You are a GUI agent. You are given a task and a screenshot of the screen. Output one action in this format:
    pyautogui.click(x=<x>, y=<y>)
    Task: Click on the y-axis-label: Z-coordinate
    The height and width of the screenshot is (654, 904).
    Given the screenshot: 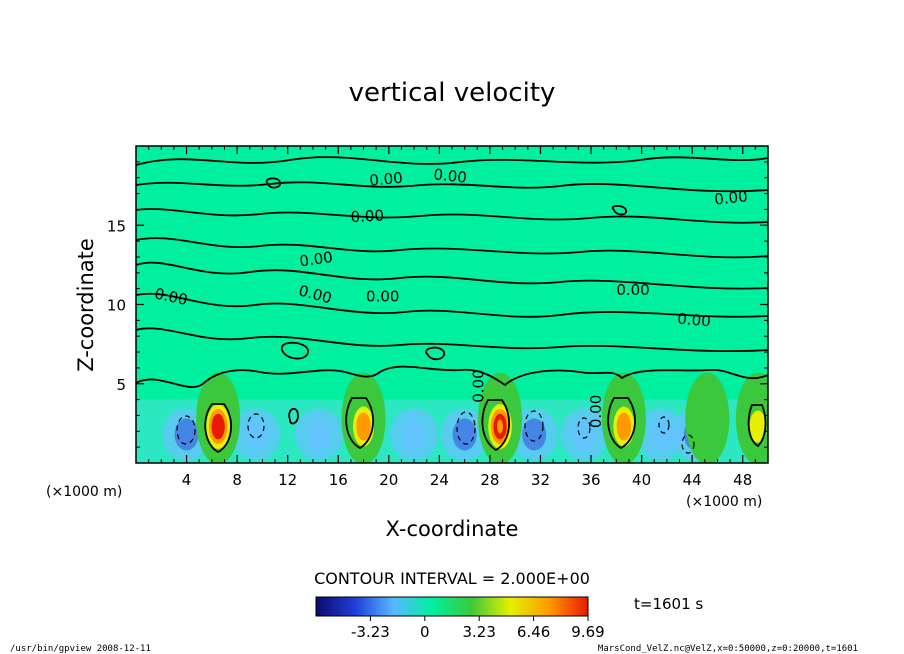 What is the action you would take?
    pyautogui.click(x=86, y=305)
    